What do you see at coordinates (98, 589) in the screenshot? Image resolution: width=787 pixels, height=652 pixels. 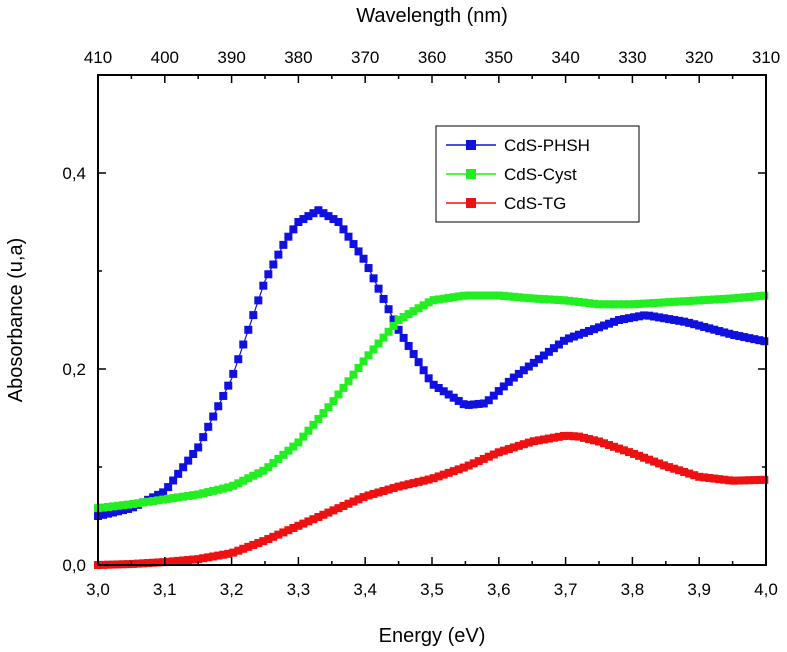 I see `x-tick-label: 3,0` at bounding box center [98, 589].